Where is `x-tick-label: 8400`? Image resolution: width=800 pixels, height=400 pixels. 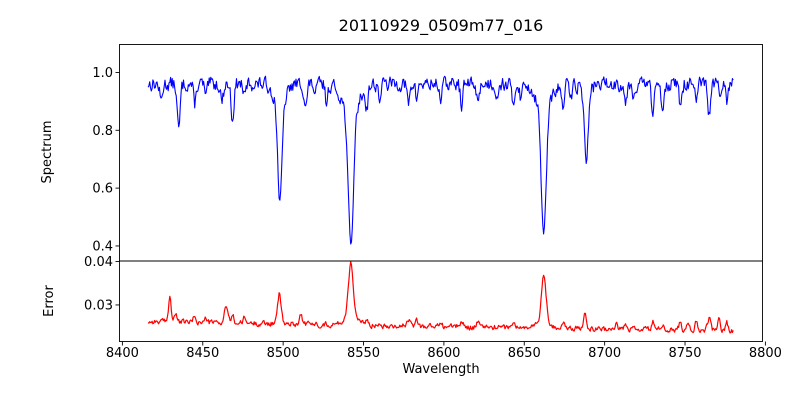 x-tick-label: 8400 is located at coordinates (122, 353).